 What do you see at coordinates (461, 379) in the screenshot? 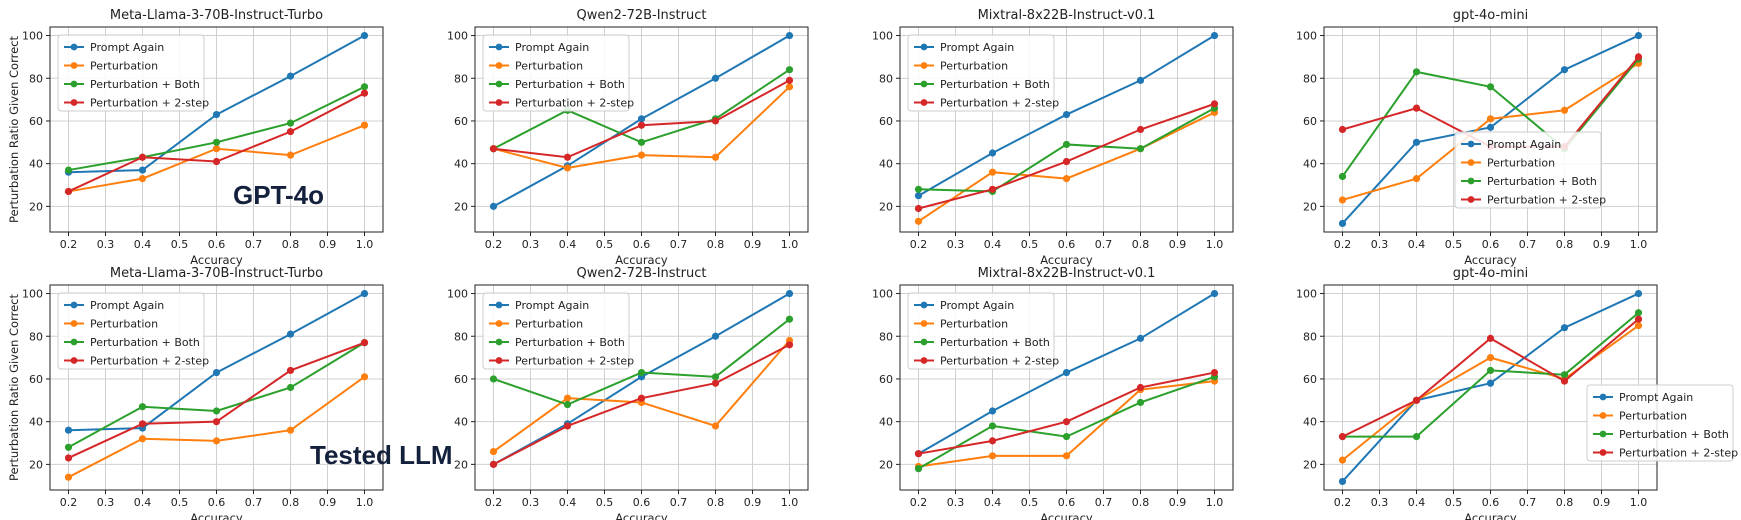
I see `y-tick-label: 60` at bounding box center [461, 379].